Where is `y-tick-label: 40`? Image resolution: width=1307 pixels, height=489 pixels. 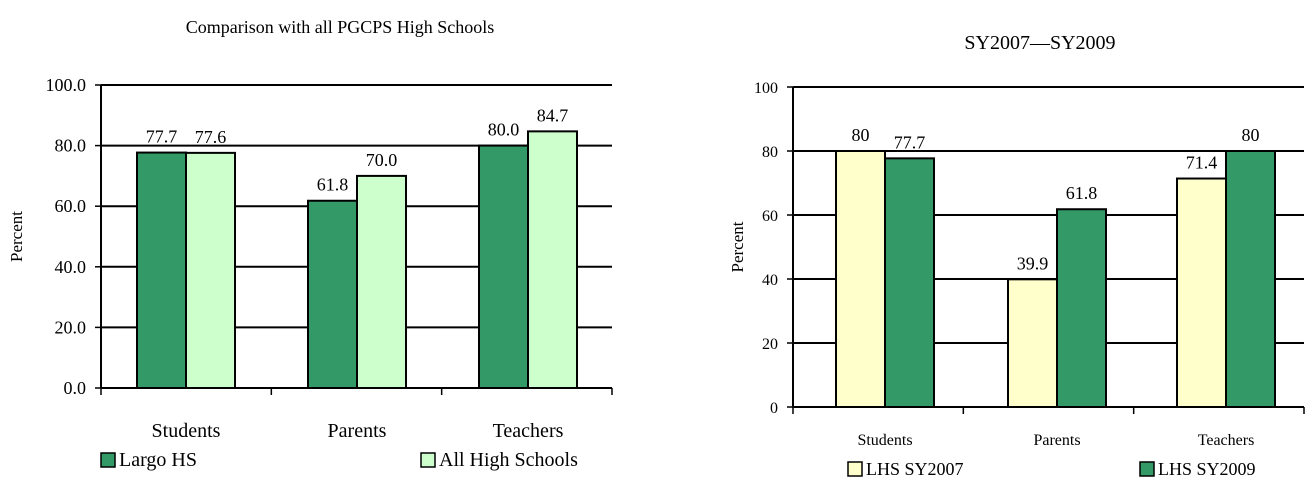 y-tick-label: 40 is located at coordinates (770, 280).